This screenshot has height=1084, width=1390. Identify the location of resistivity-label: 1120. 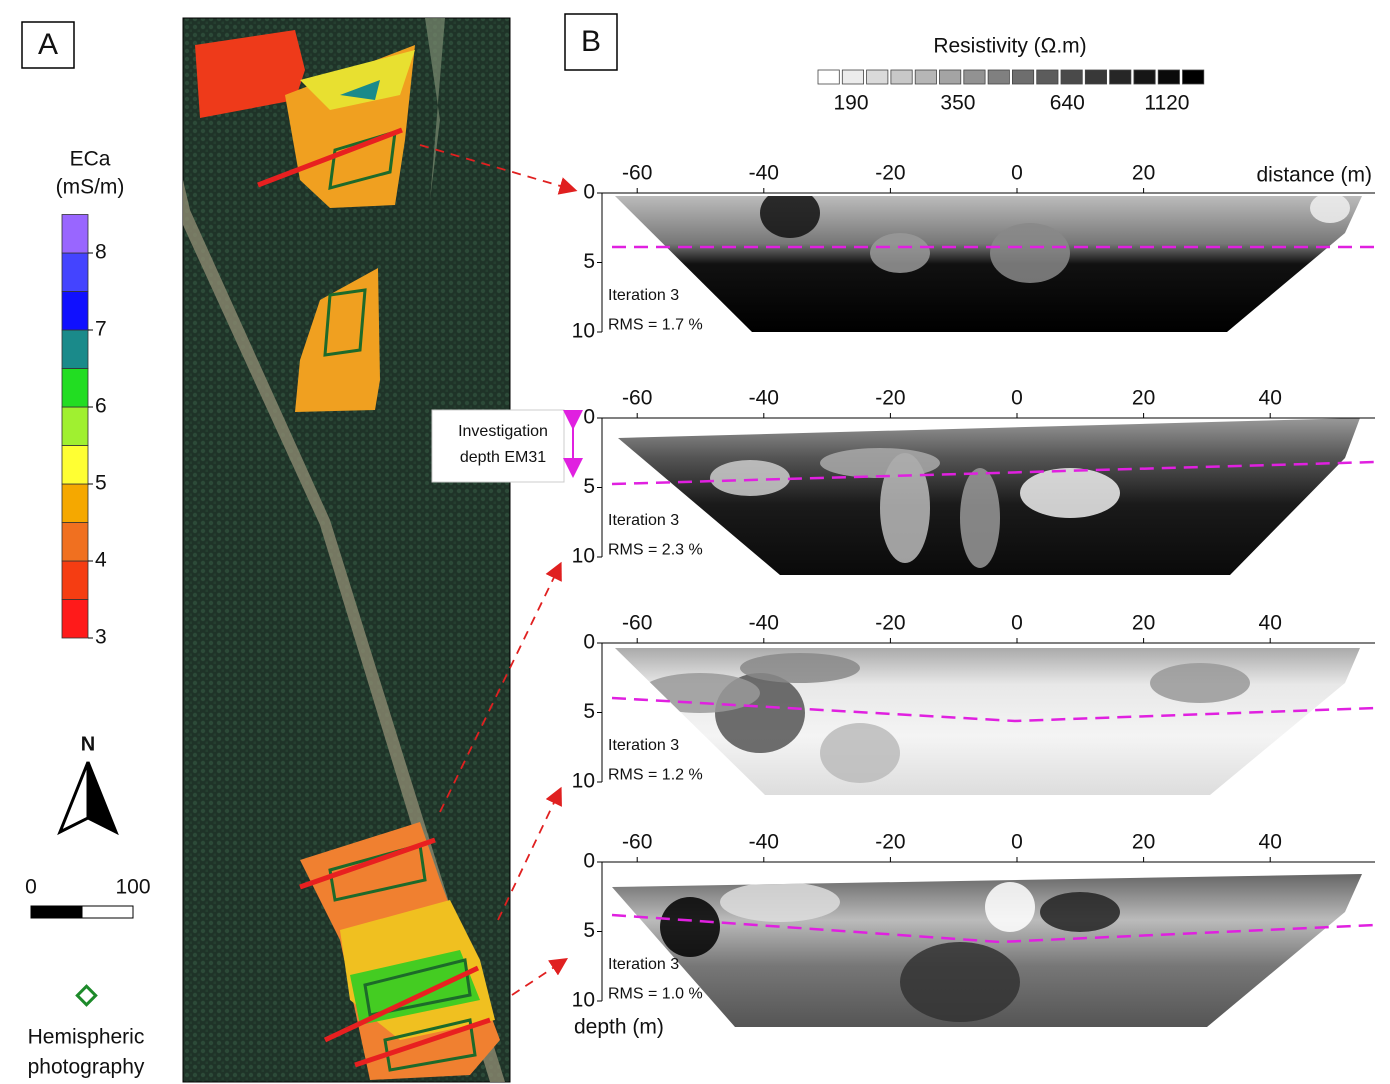
(1166, 103).